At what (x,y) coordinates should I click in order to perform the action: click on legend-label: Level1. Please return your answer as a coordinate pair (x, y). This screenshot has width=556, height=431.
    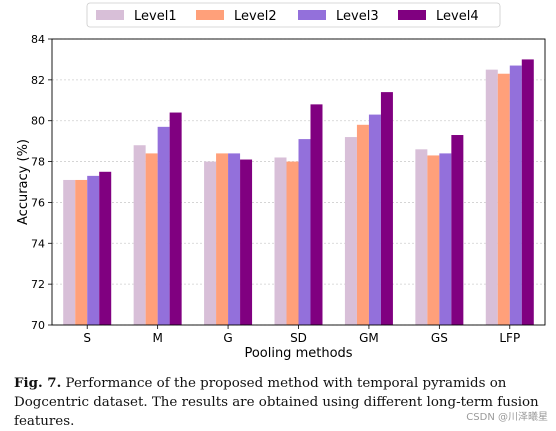
    Looking at the image, I should click on (155, 16).